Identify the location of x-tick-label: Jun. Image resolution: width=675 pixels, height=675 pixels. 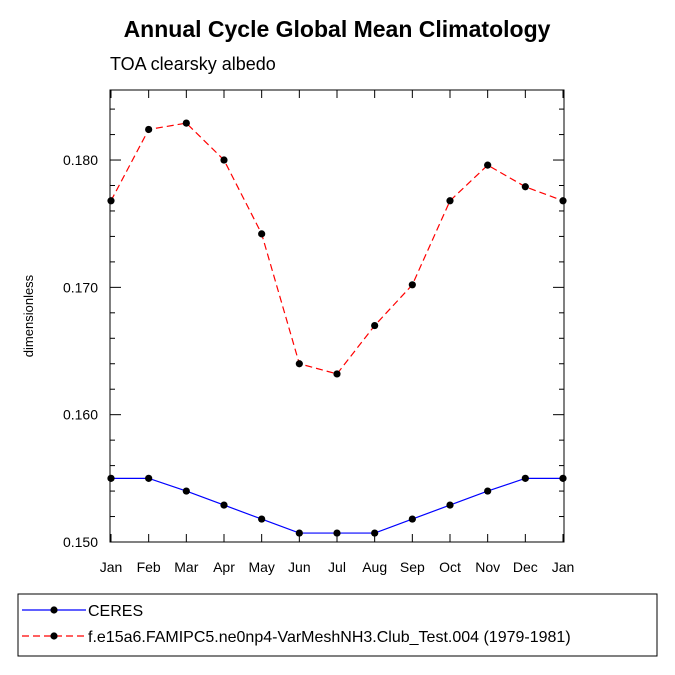
(299, 567).